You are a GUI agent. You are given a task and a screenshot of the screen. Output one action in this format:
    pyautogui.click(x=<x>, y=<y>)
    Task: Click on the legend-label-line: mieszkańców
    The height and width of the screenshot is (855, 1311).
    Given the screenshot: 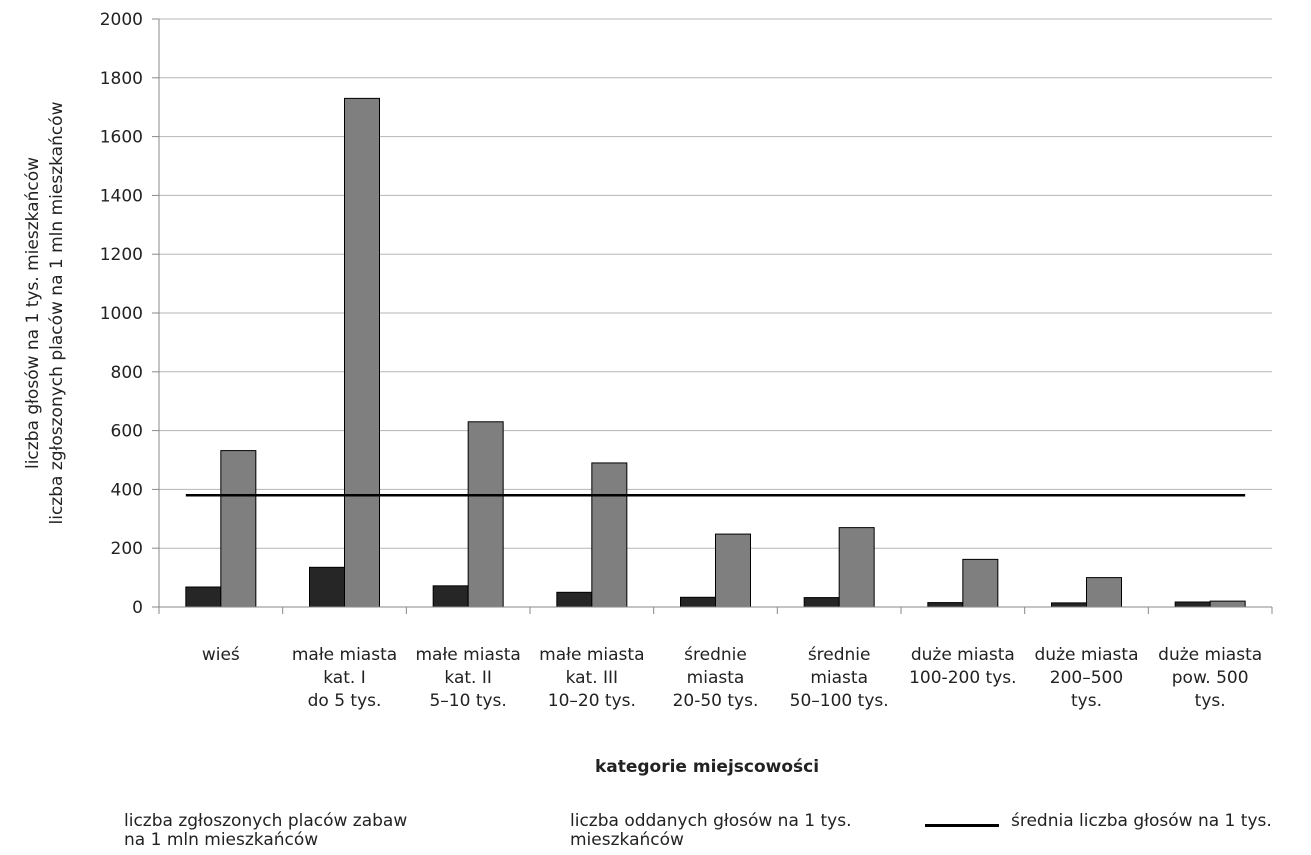 What is the action you would take?
    pyautogui.click(x=627, y=840)
    